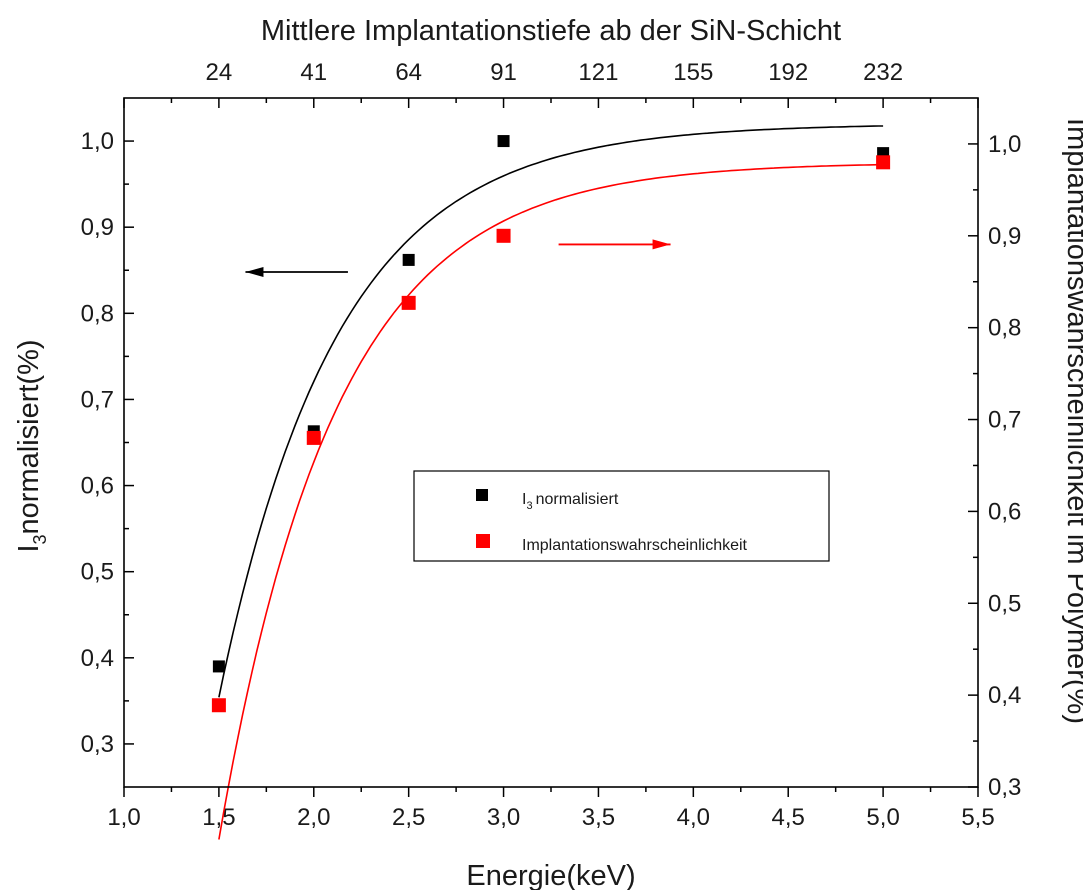  What do you see at coordinates (97, 399) in the screenshot?
I see `left-y-tick-label: 0,7` at bounding box center [97, 399].